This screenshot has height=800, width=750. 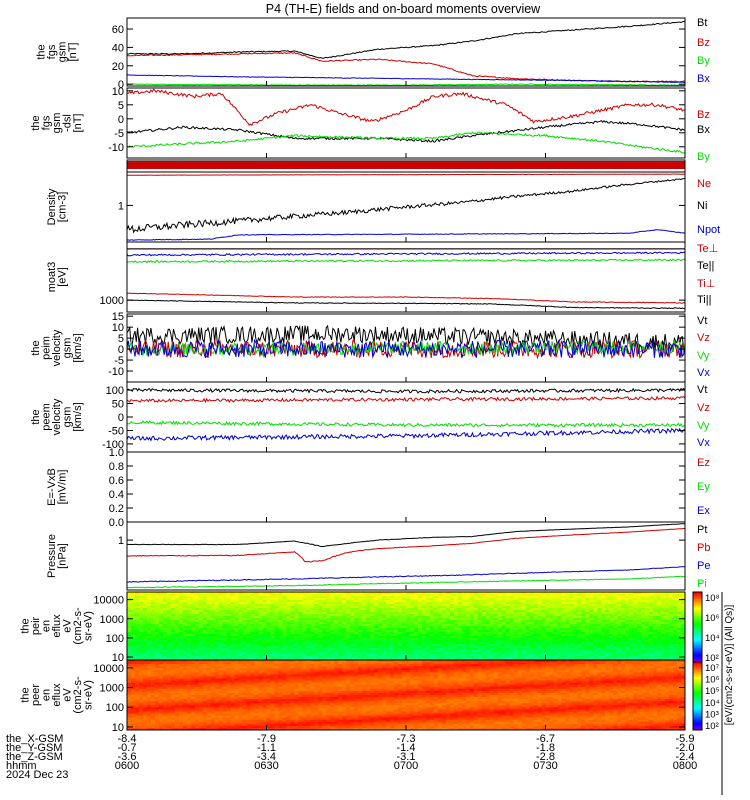 What do you see at coordinates (62, 52) in the screenshot?
I see `y-axis-label: gsm` at bounding box center [62, 52].